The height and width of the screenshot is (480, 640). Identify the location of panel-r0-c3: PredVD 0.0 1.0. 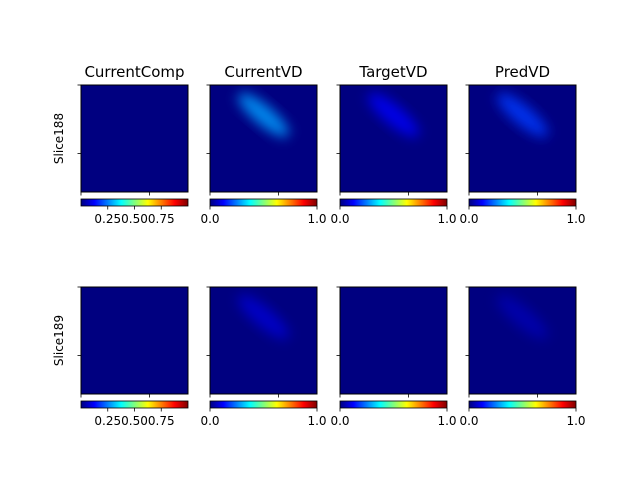
(522, 144).